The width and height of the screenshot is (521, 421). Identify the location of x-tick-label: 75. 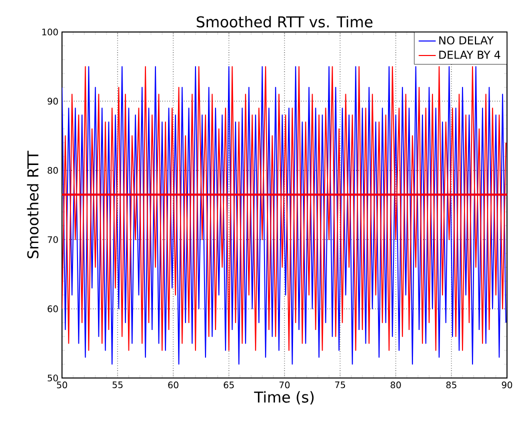
(340, 385).